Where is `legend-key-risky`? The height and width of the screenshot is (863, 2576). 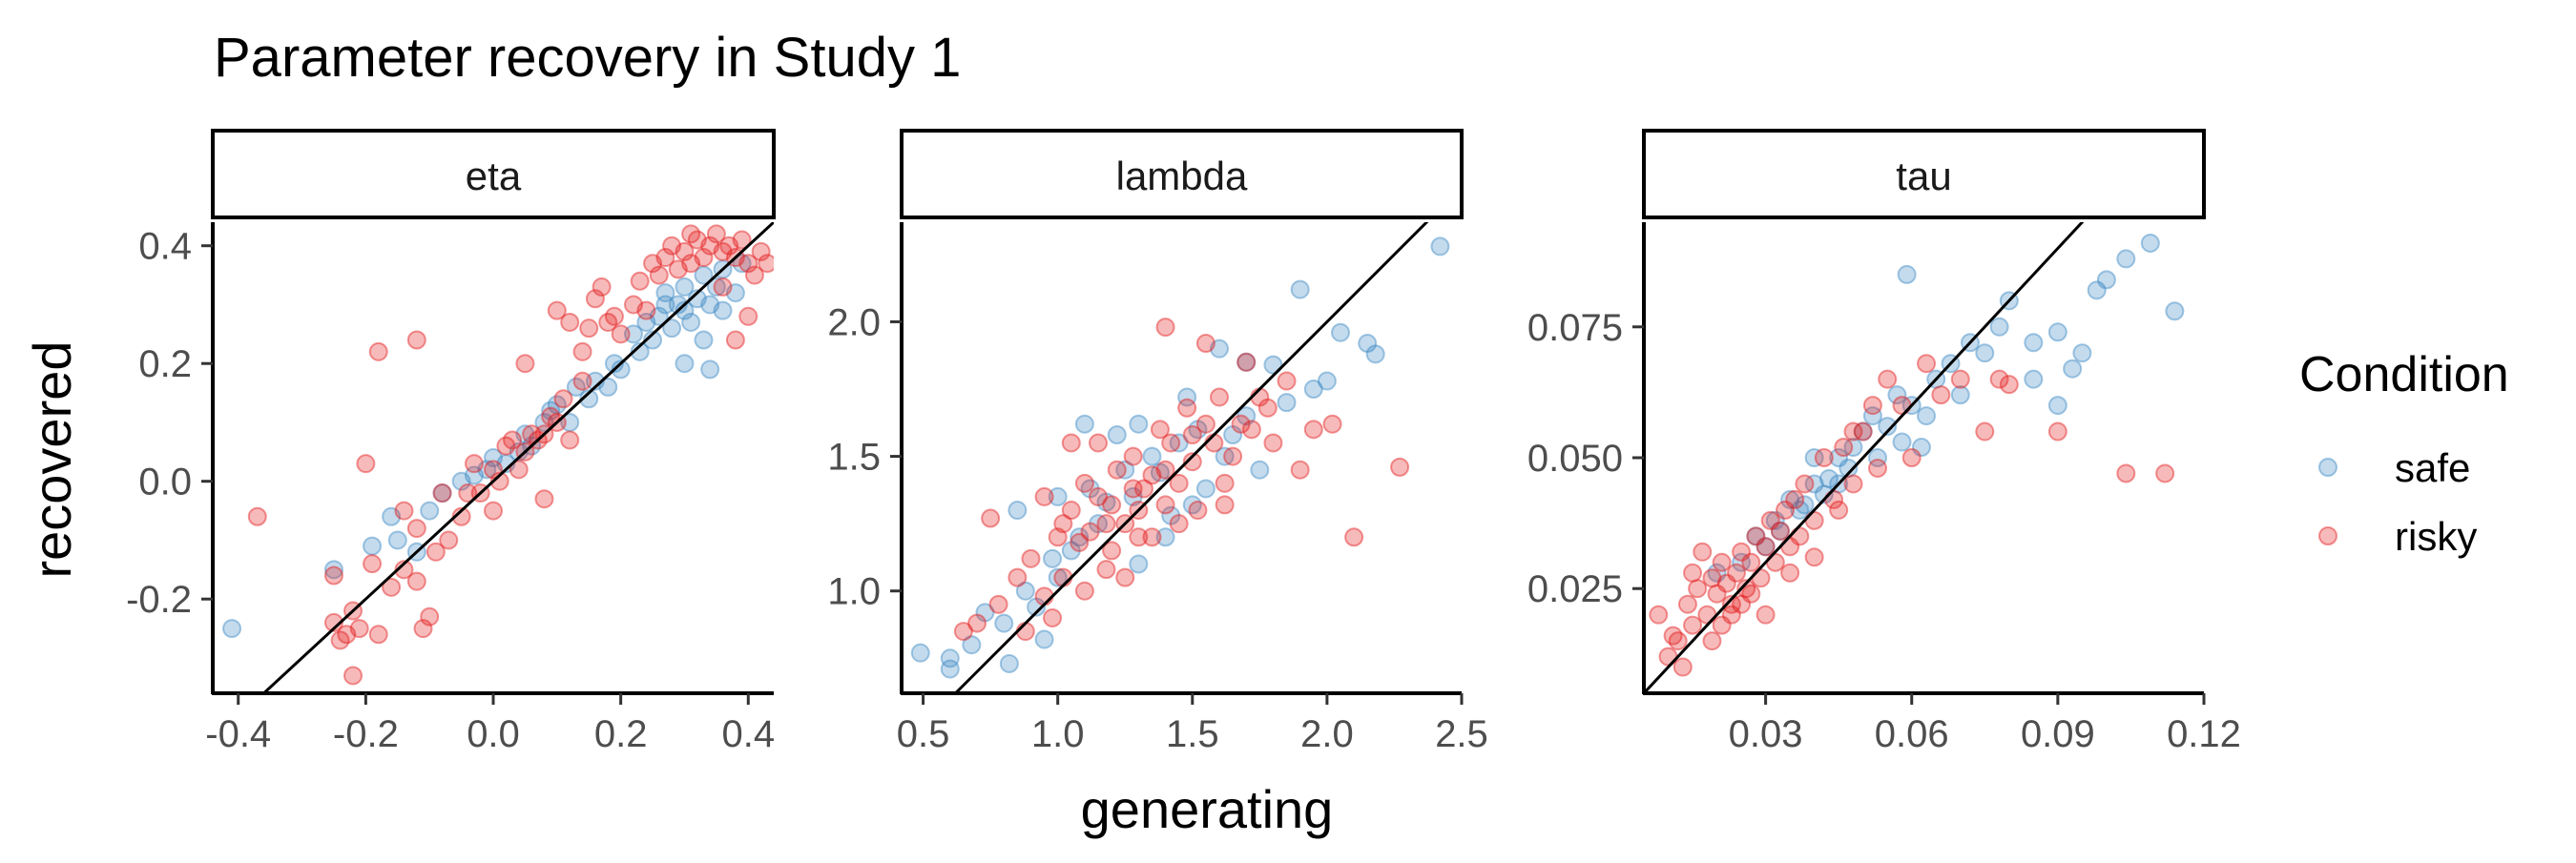 legend-key-risky is located at coordinates (2327, 535).